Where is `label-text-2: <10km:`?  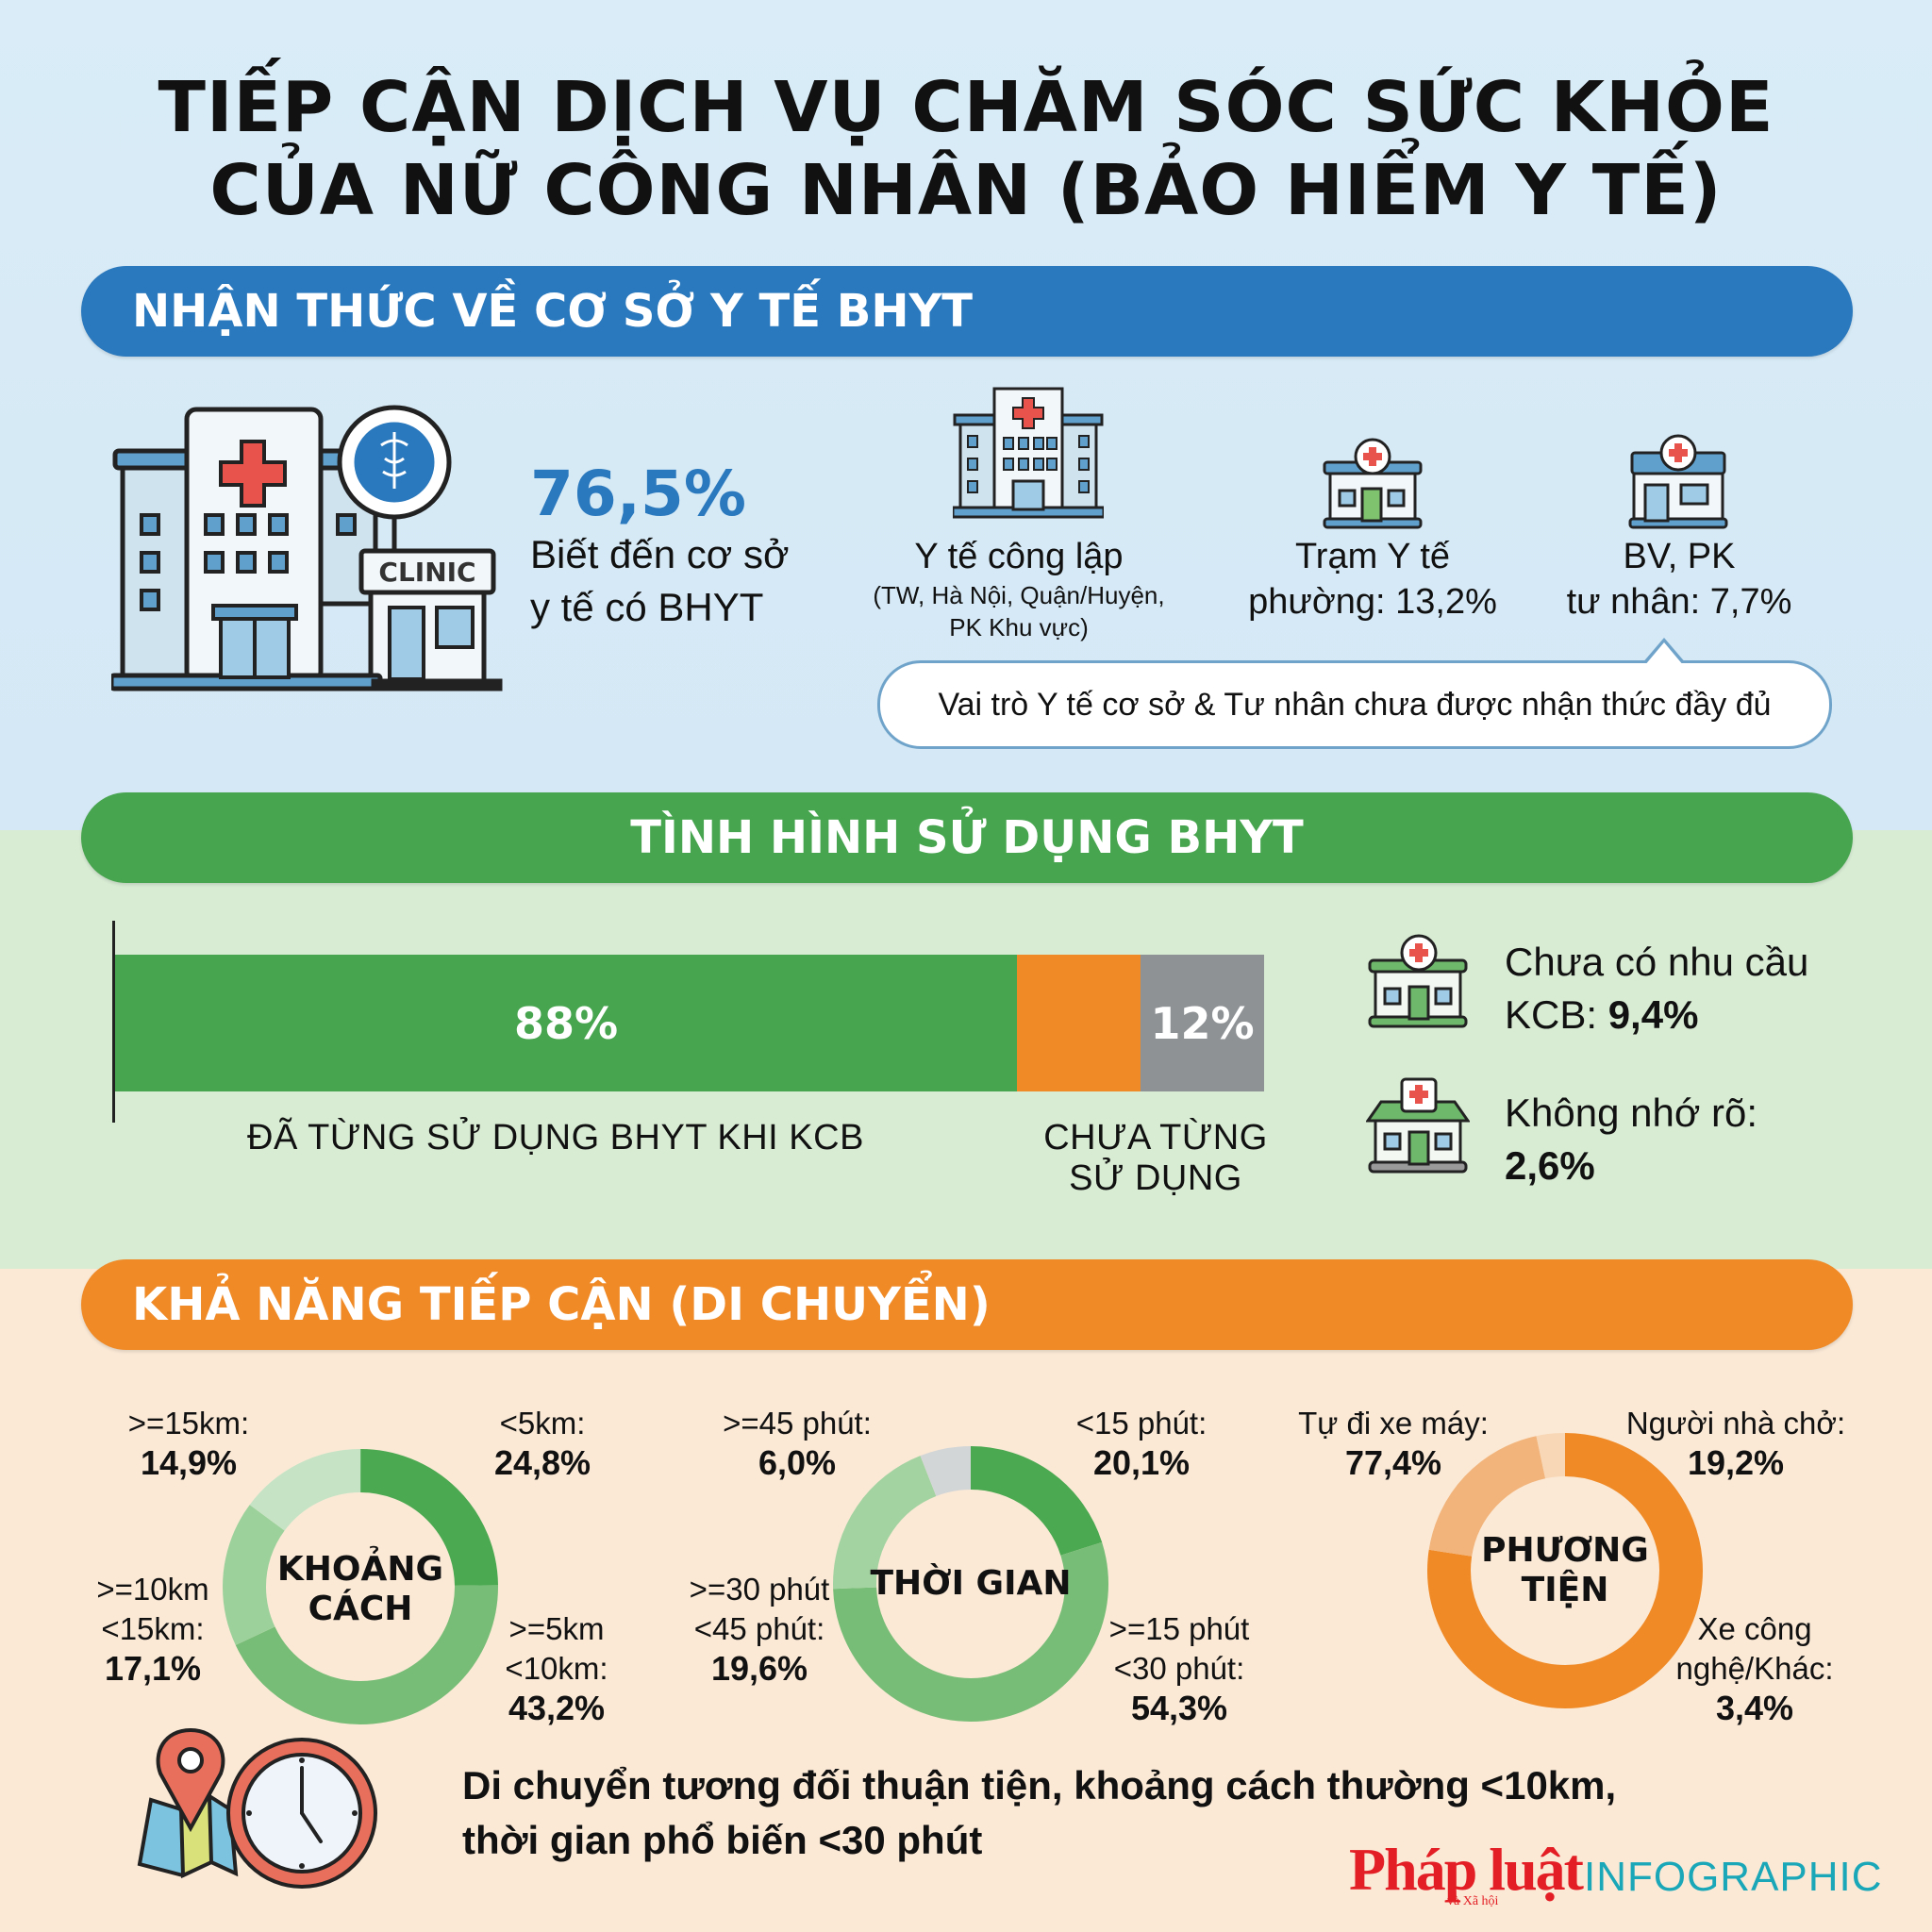 label-text-2: <10km: is located at coordinates (556, 1669).